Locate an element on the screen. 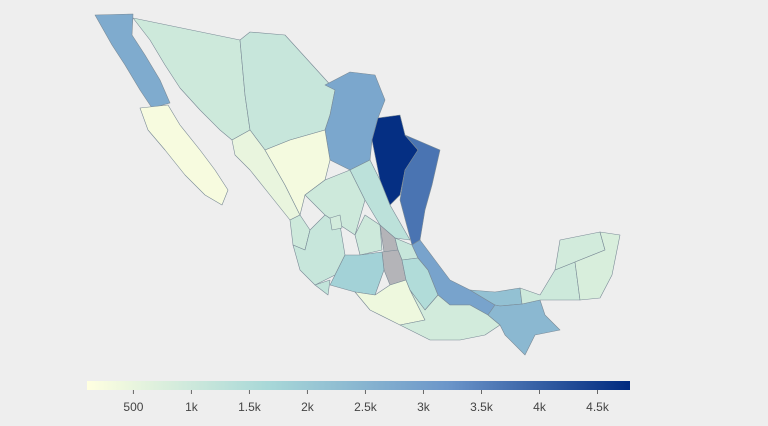  colorbar-tick-label: 3.5k is located at coordinates (482, 407).